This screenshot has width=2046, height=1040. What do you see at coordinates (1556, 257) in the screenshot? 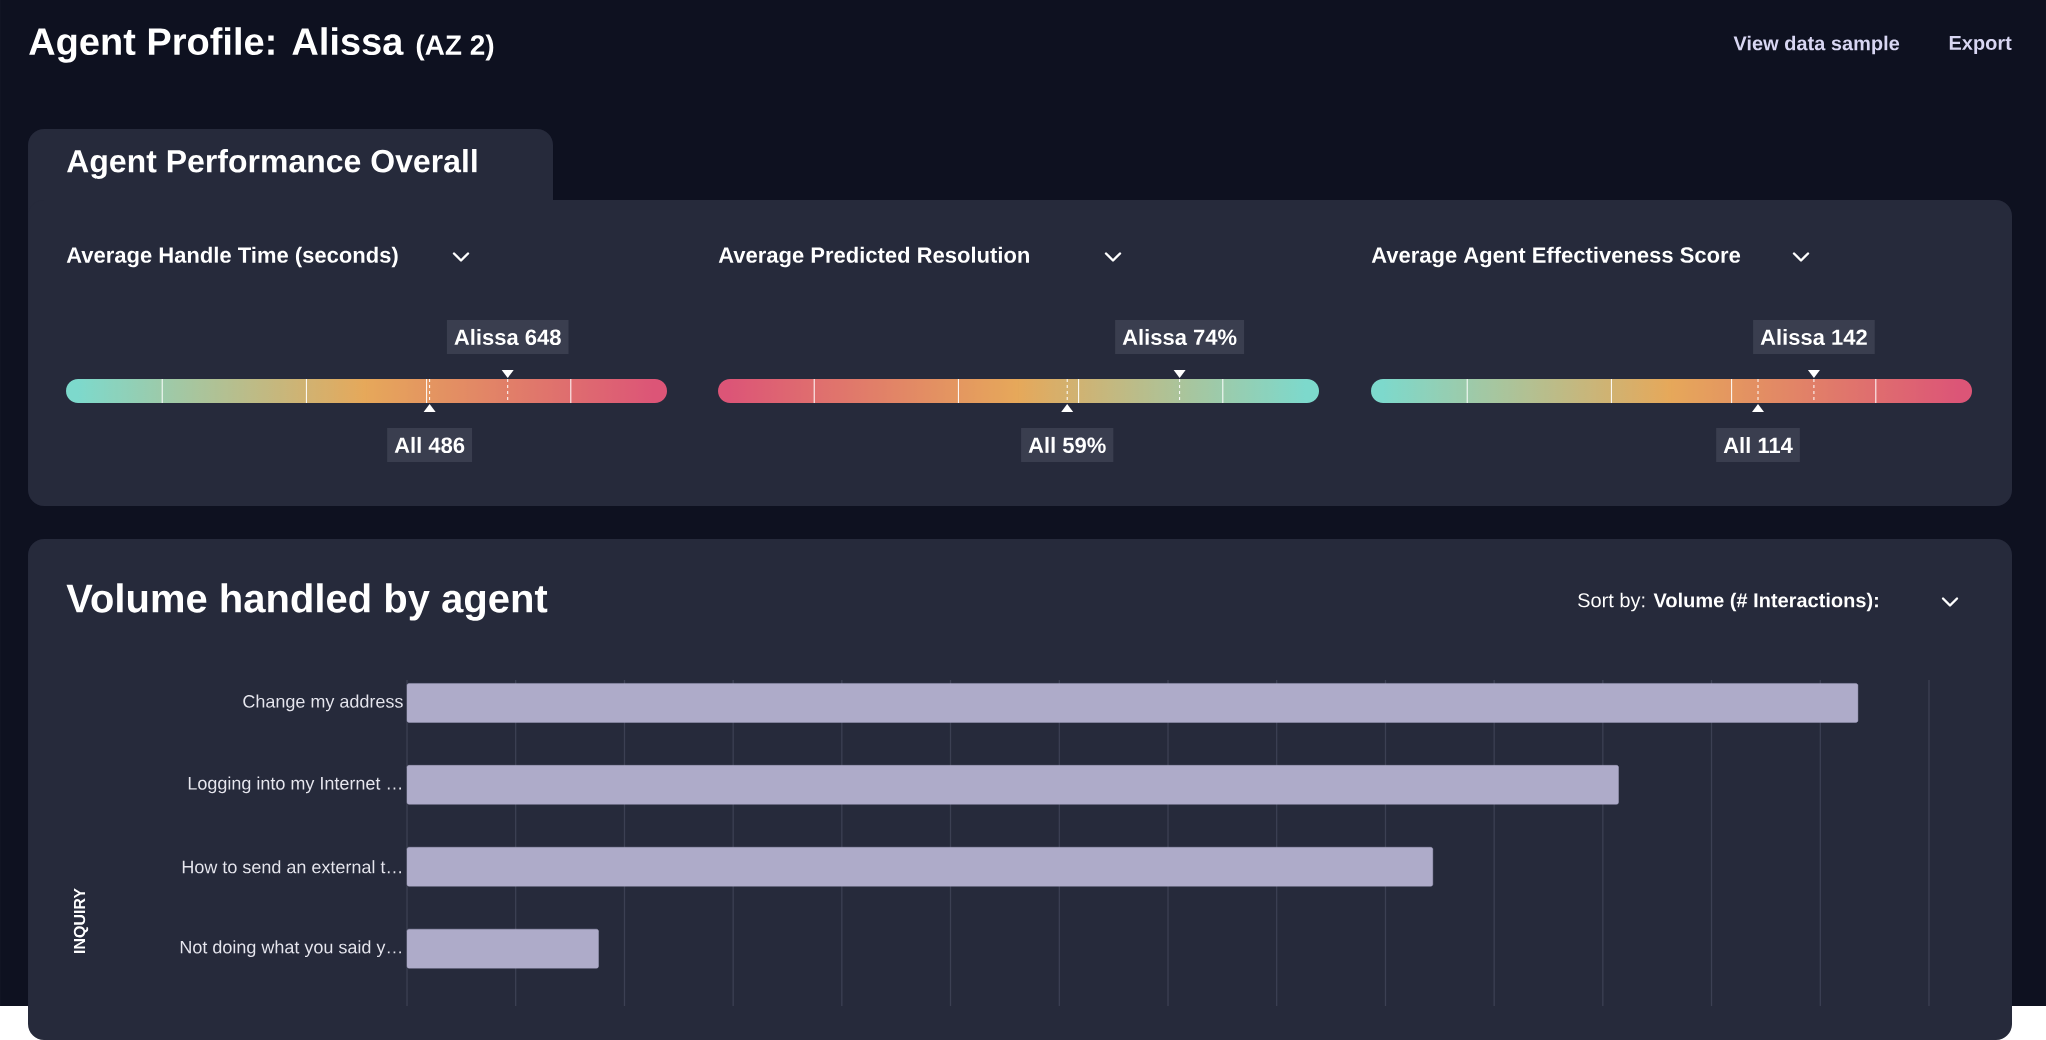
I see `text: Average Agent Effectiveness Score` at bounding box center [1556, 257].